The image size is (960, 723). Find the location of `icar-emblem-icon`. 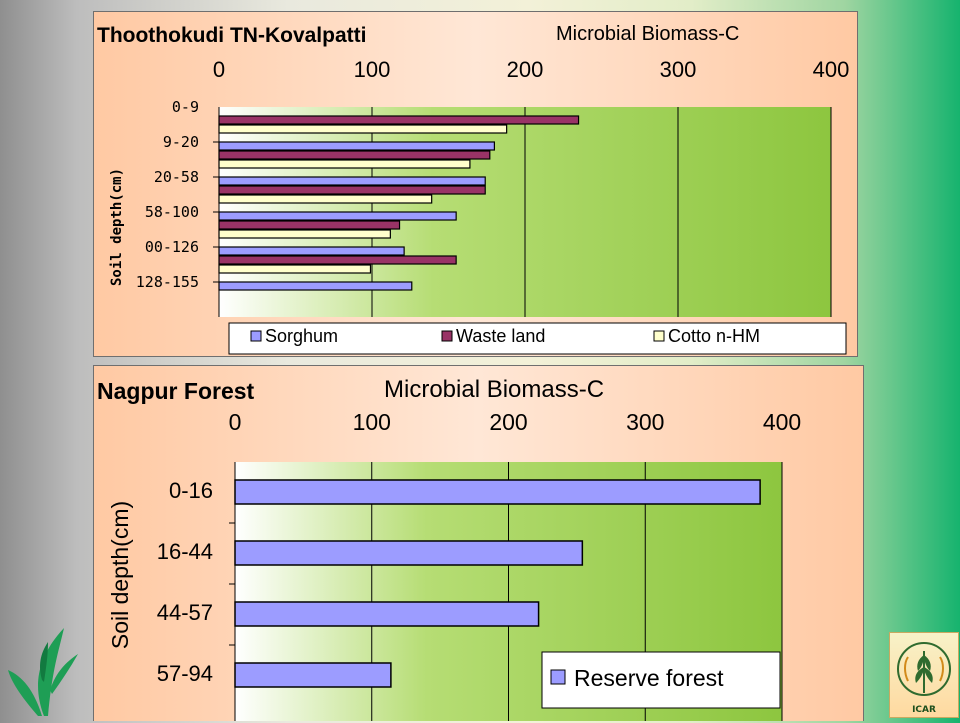

icar-emblem-icon is located at coordinates (924, 669).